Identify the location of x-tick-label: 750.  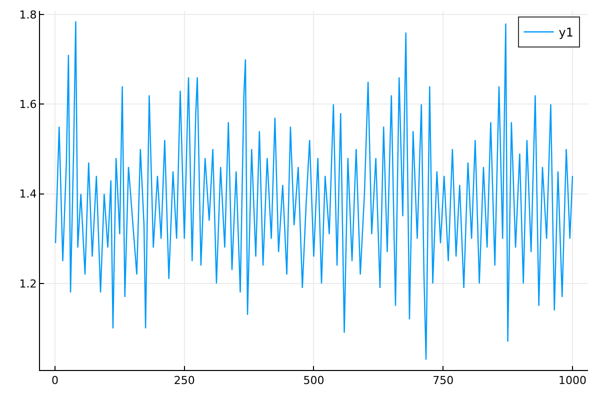
(443, 381).